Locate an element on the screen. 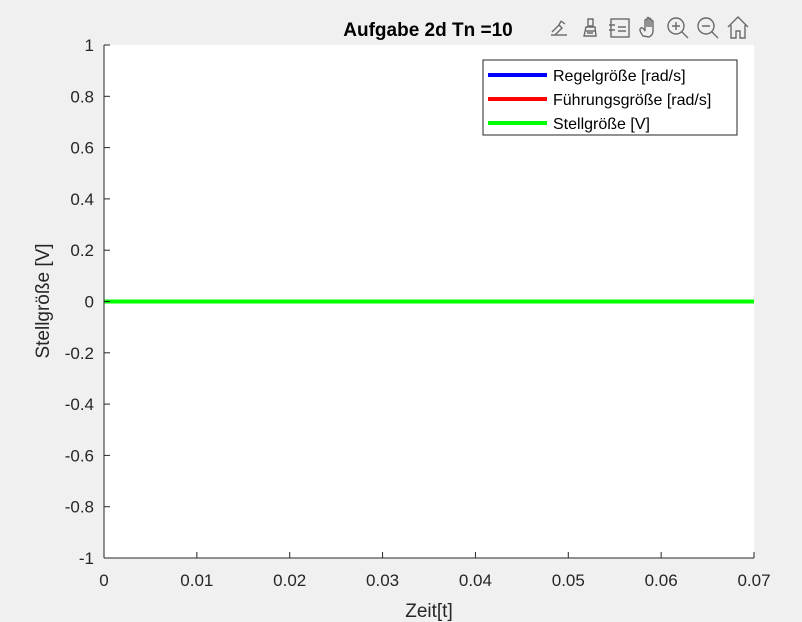  y-tick-label: 0.2 is located at coordinates (82, 250).